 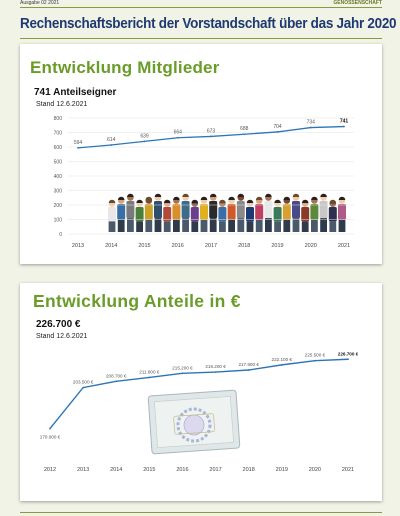 What do you see at coordinates (215, 366) in the screenshot?
I see `data-label: 216.200 €` at bounding box center [215, 366].